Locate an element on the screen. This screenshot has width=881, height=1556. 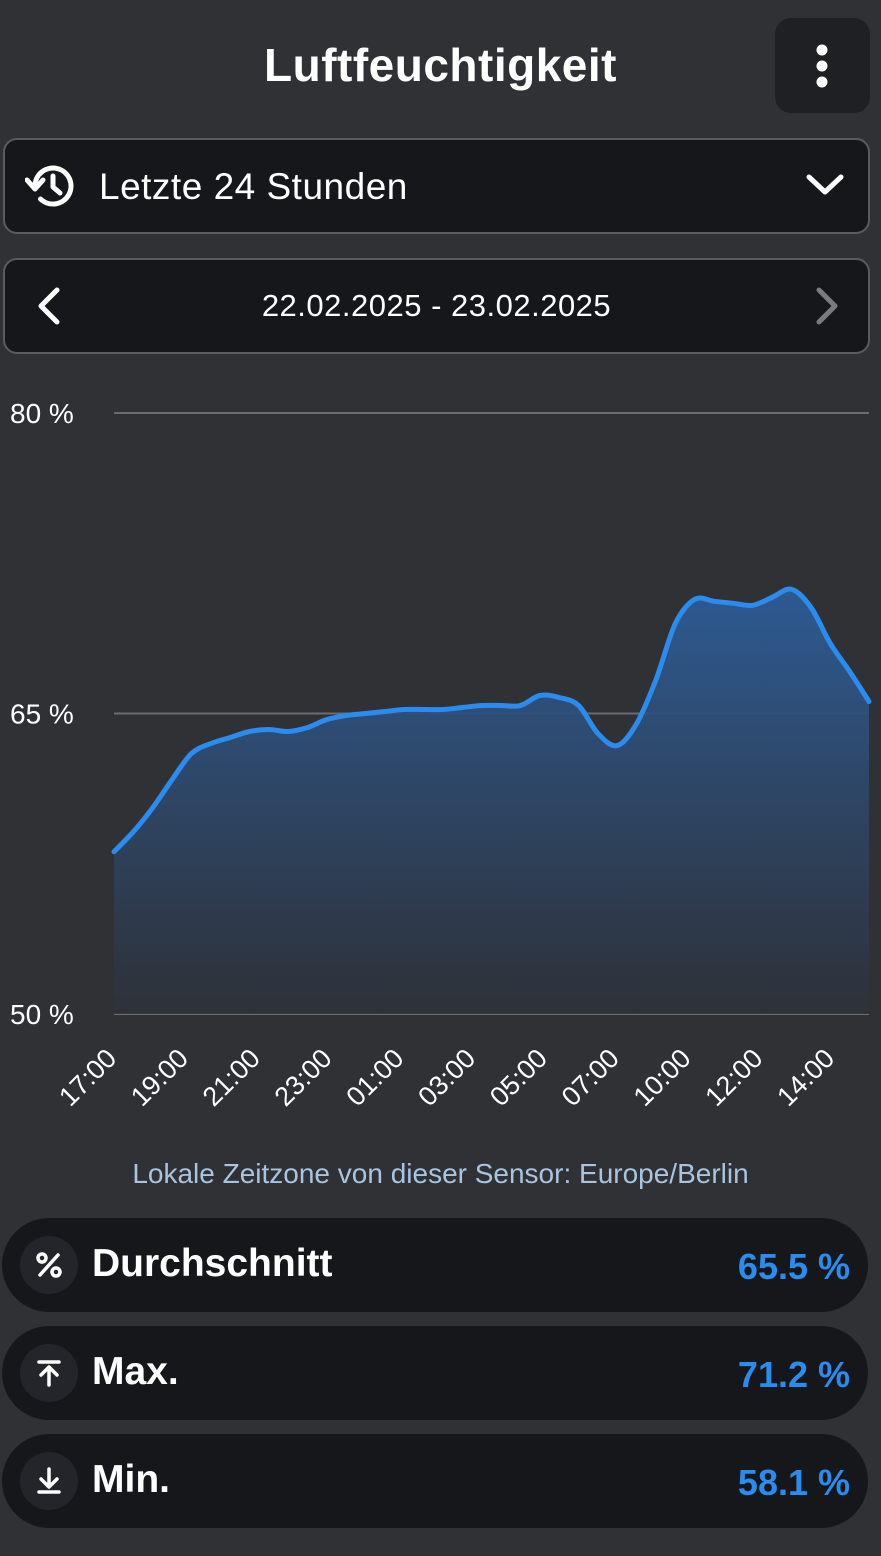
y-tick-label: 80 % is located at coordinates (42, 413).